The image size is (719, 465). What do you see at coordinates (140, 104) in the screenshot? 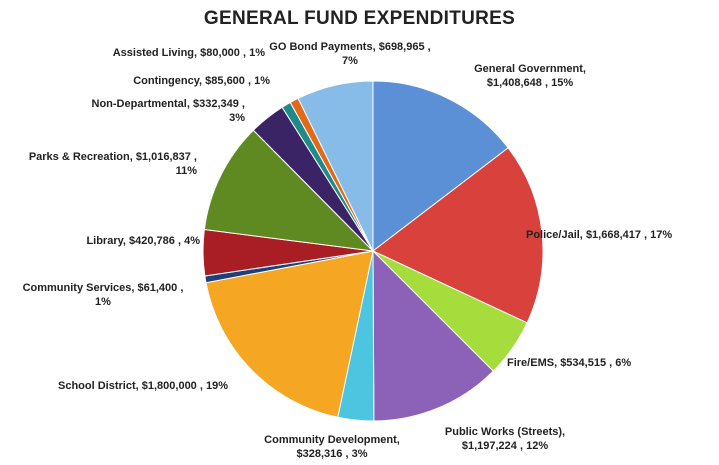
I see `slice-label-name: Non-Departmental,` at bounding box center [140, 104].